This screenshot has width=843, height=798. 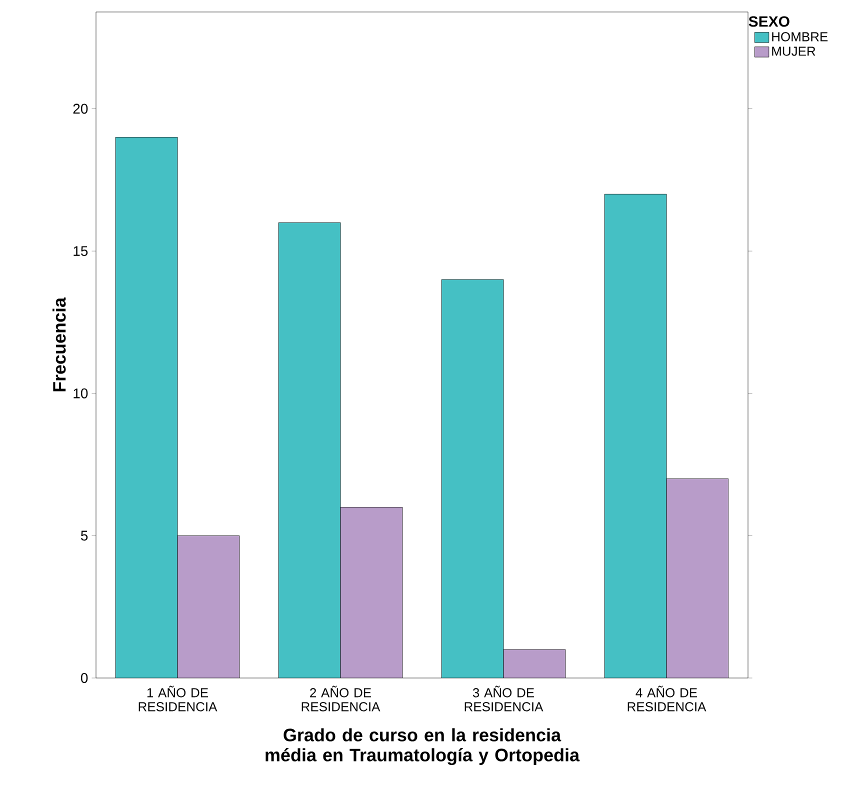 What do you see at coordinates (341, 699) in the screenshot?
I see `x-tick-label: 2 AÑO DE RESIDENCIA` at bounding box center [341, 699].